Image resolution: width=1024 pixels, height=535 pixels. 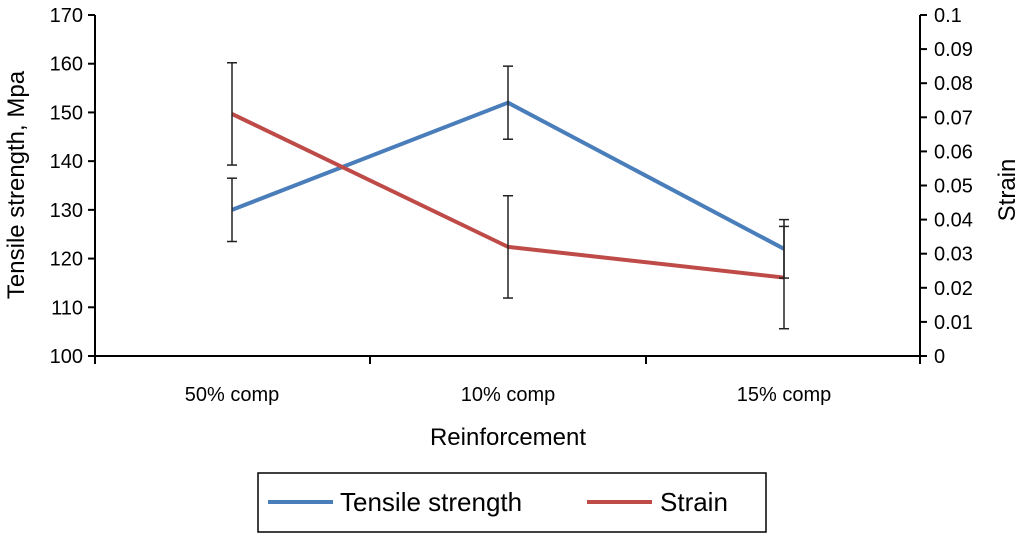 What do you see at coordinates (953, 118) in the screenshot?
I see `right-tick-label: 0.07` at bounding box center [953, 118].